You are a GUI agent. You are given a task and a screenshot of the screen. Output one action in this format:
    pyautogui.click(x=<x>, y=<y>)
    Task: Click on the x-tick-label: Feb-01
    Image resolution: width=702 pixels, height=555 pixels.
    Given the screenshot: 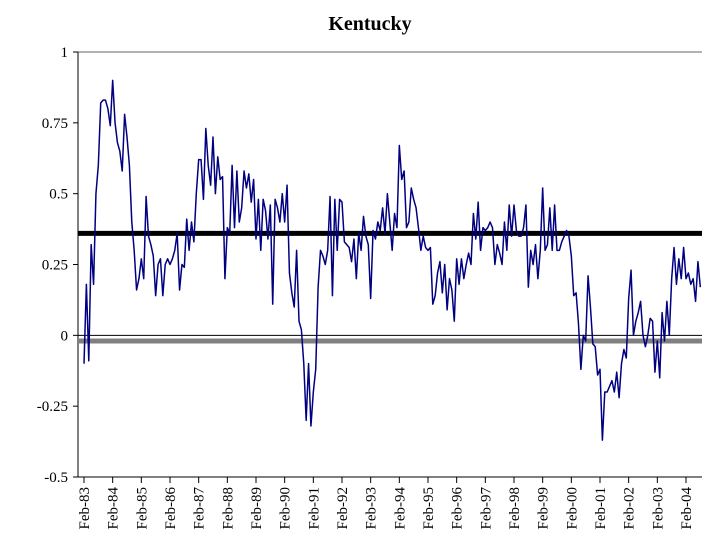 What is the action you would take?
    pyautogui.click(x=601, y=508)
    